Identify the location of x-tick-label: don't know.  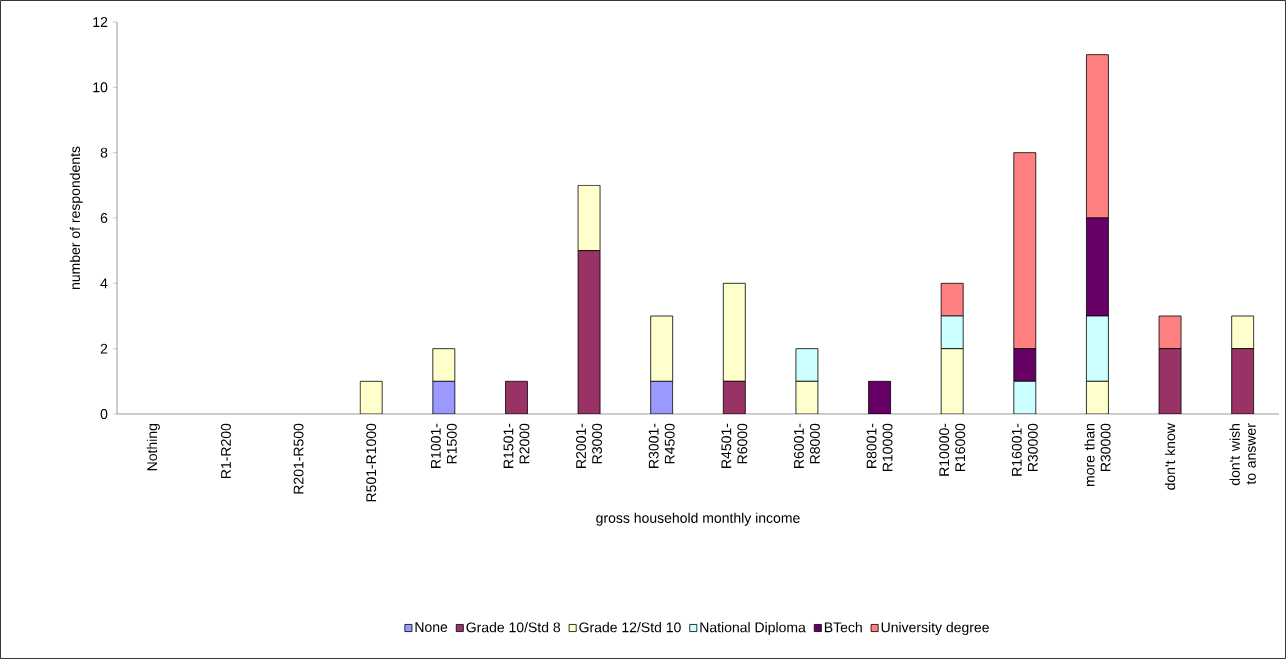
(1170, 456).